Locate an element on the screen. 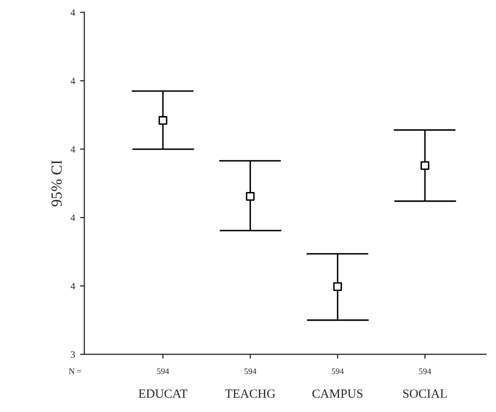  x-tick-label: SOCIAL is located at coordinates (425, 393).